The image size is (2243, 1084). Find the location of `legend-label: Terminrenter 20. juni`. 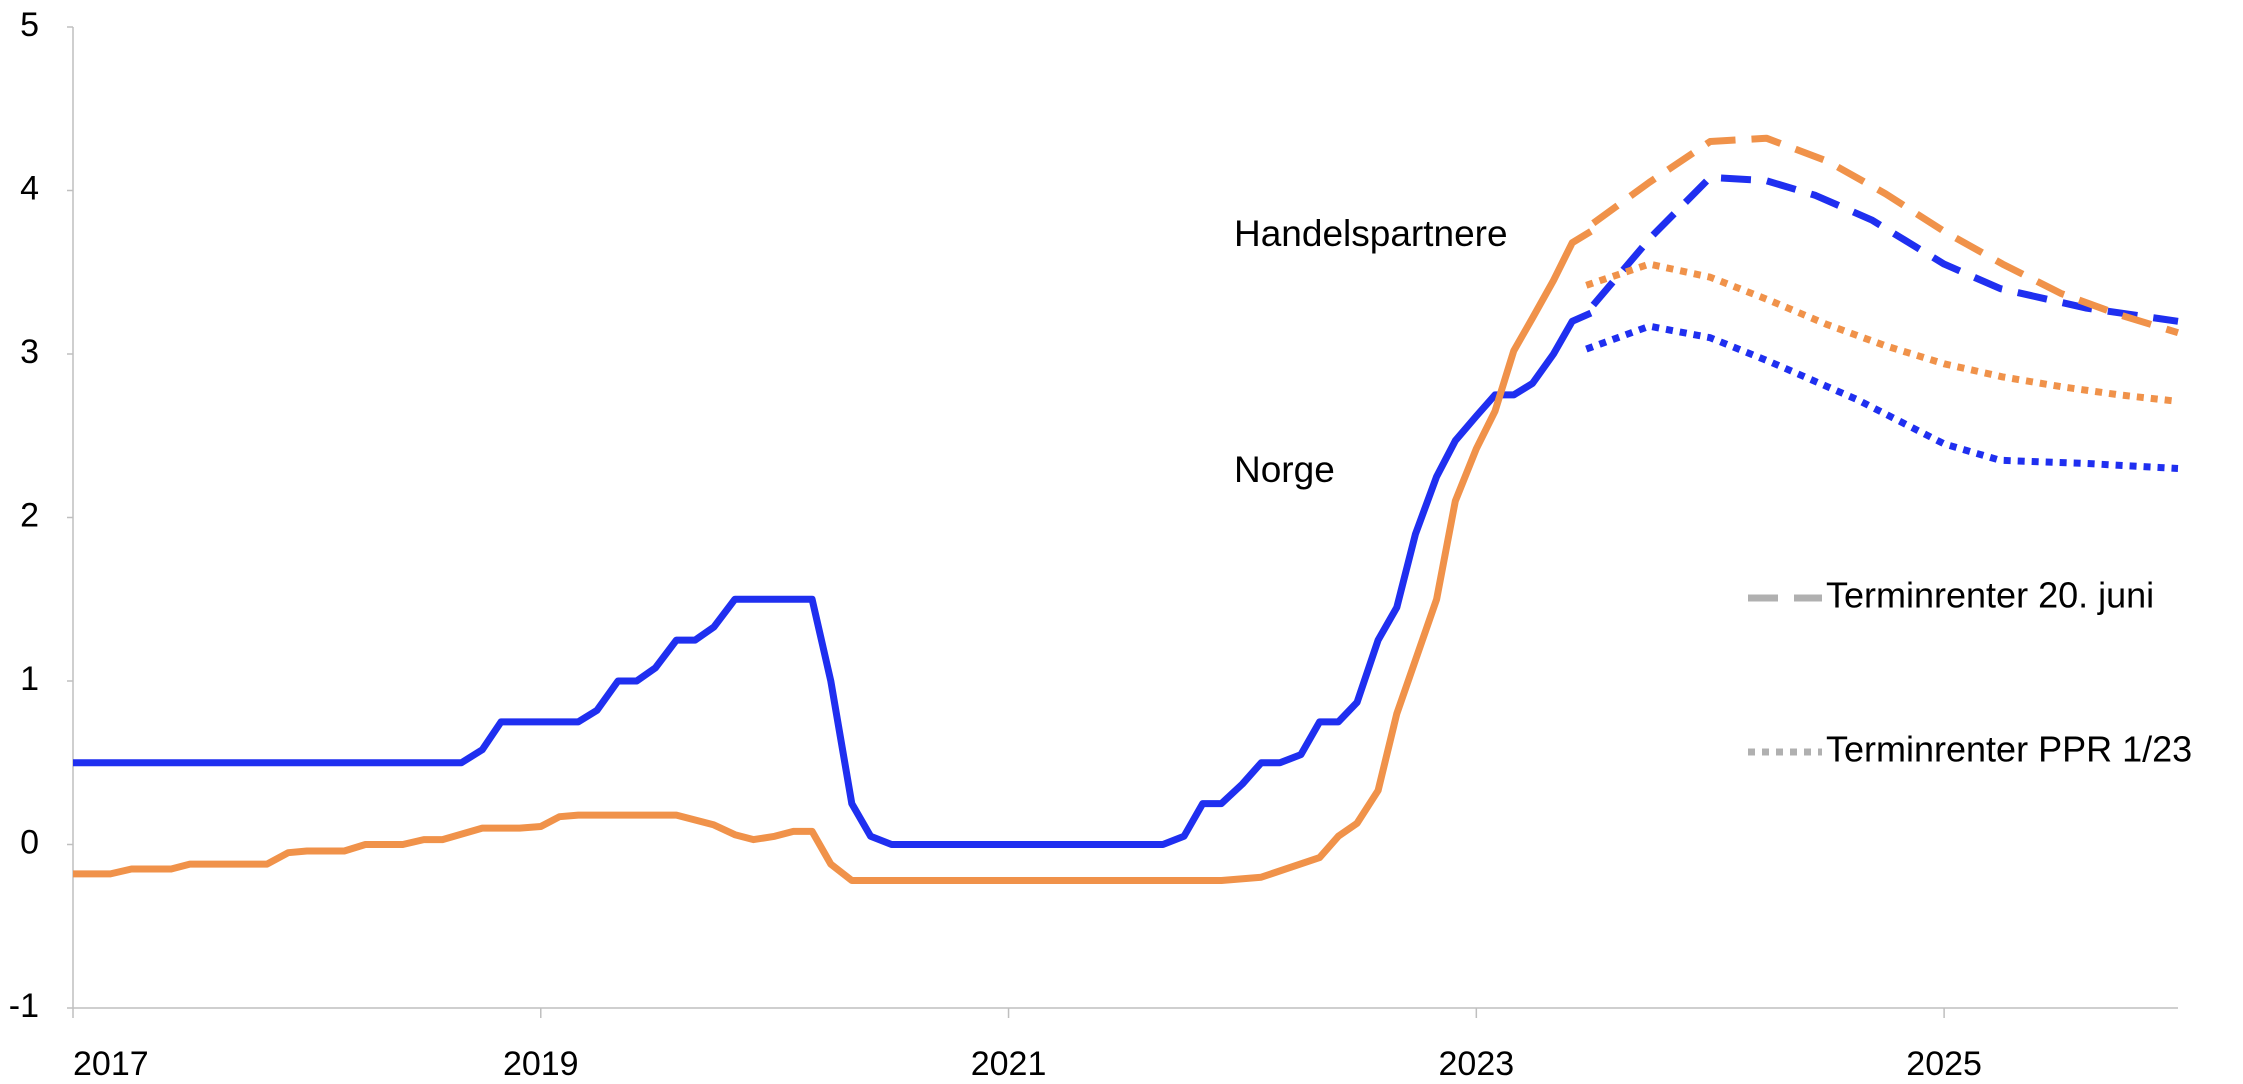

legend-label: Terminrenter 20. juni is located at coordinates (1990, 595).